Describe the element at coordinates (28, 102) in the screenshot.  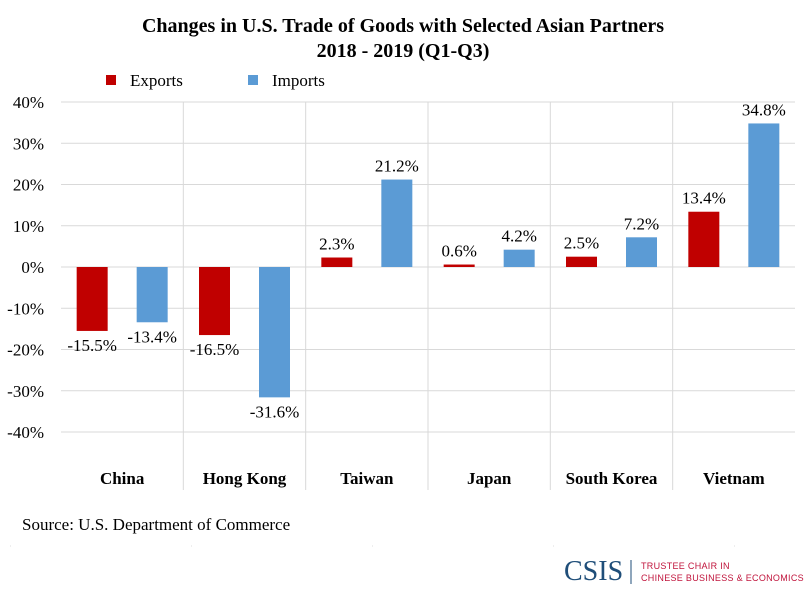
I see `y-tick-label: 40%` at that location.